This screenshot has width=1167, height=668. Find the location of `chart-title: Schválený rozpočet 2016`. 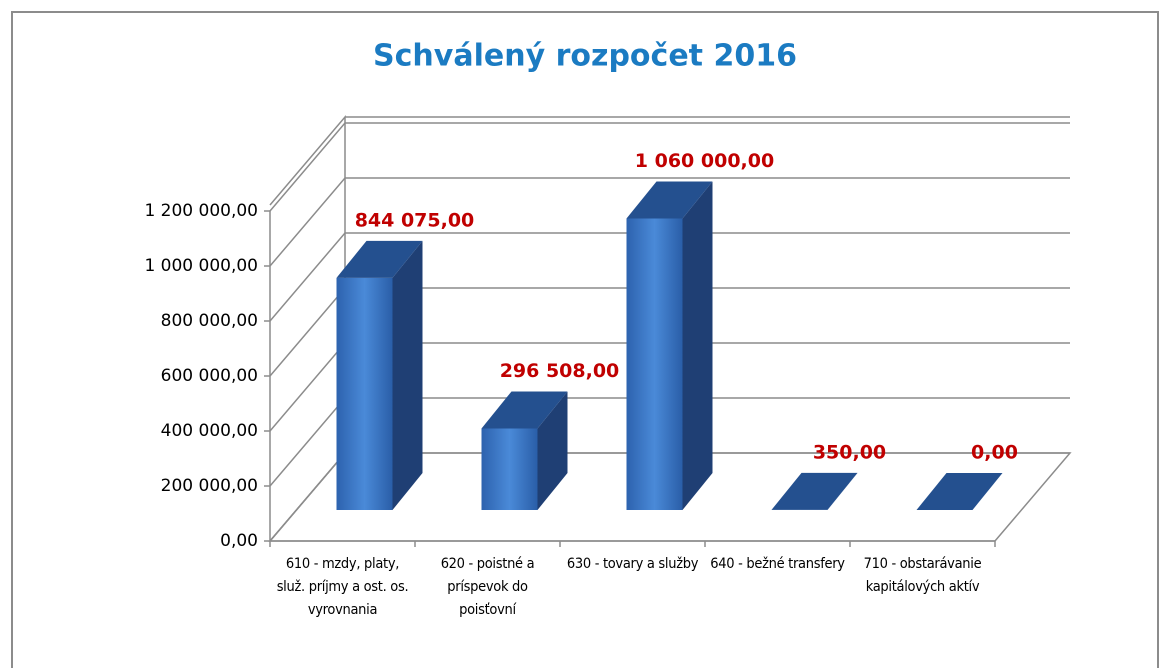

chart-title: Schválený rozpočet 2016 is located at coordinates (585, 56).